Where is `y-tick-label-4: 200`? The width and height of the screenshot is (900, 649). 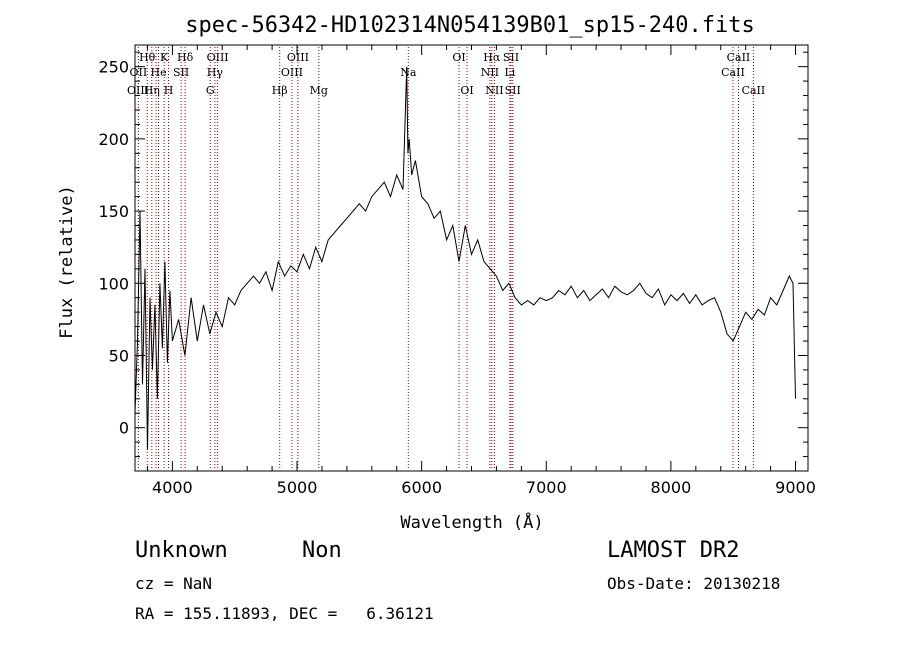 y-tick-label-4: 200 is located at coordinates (113, 139).